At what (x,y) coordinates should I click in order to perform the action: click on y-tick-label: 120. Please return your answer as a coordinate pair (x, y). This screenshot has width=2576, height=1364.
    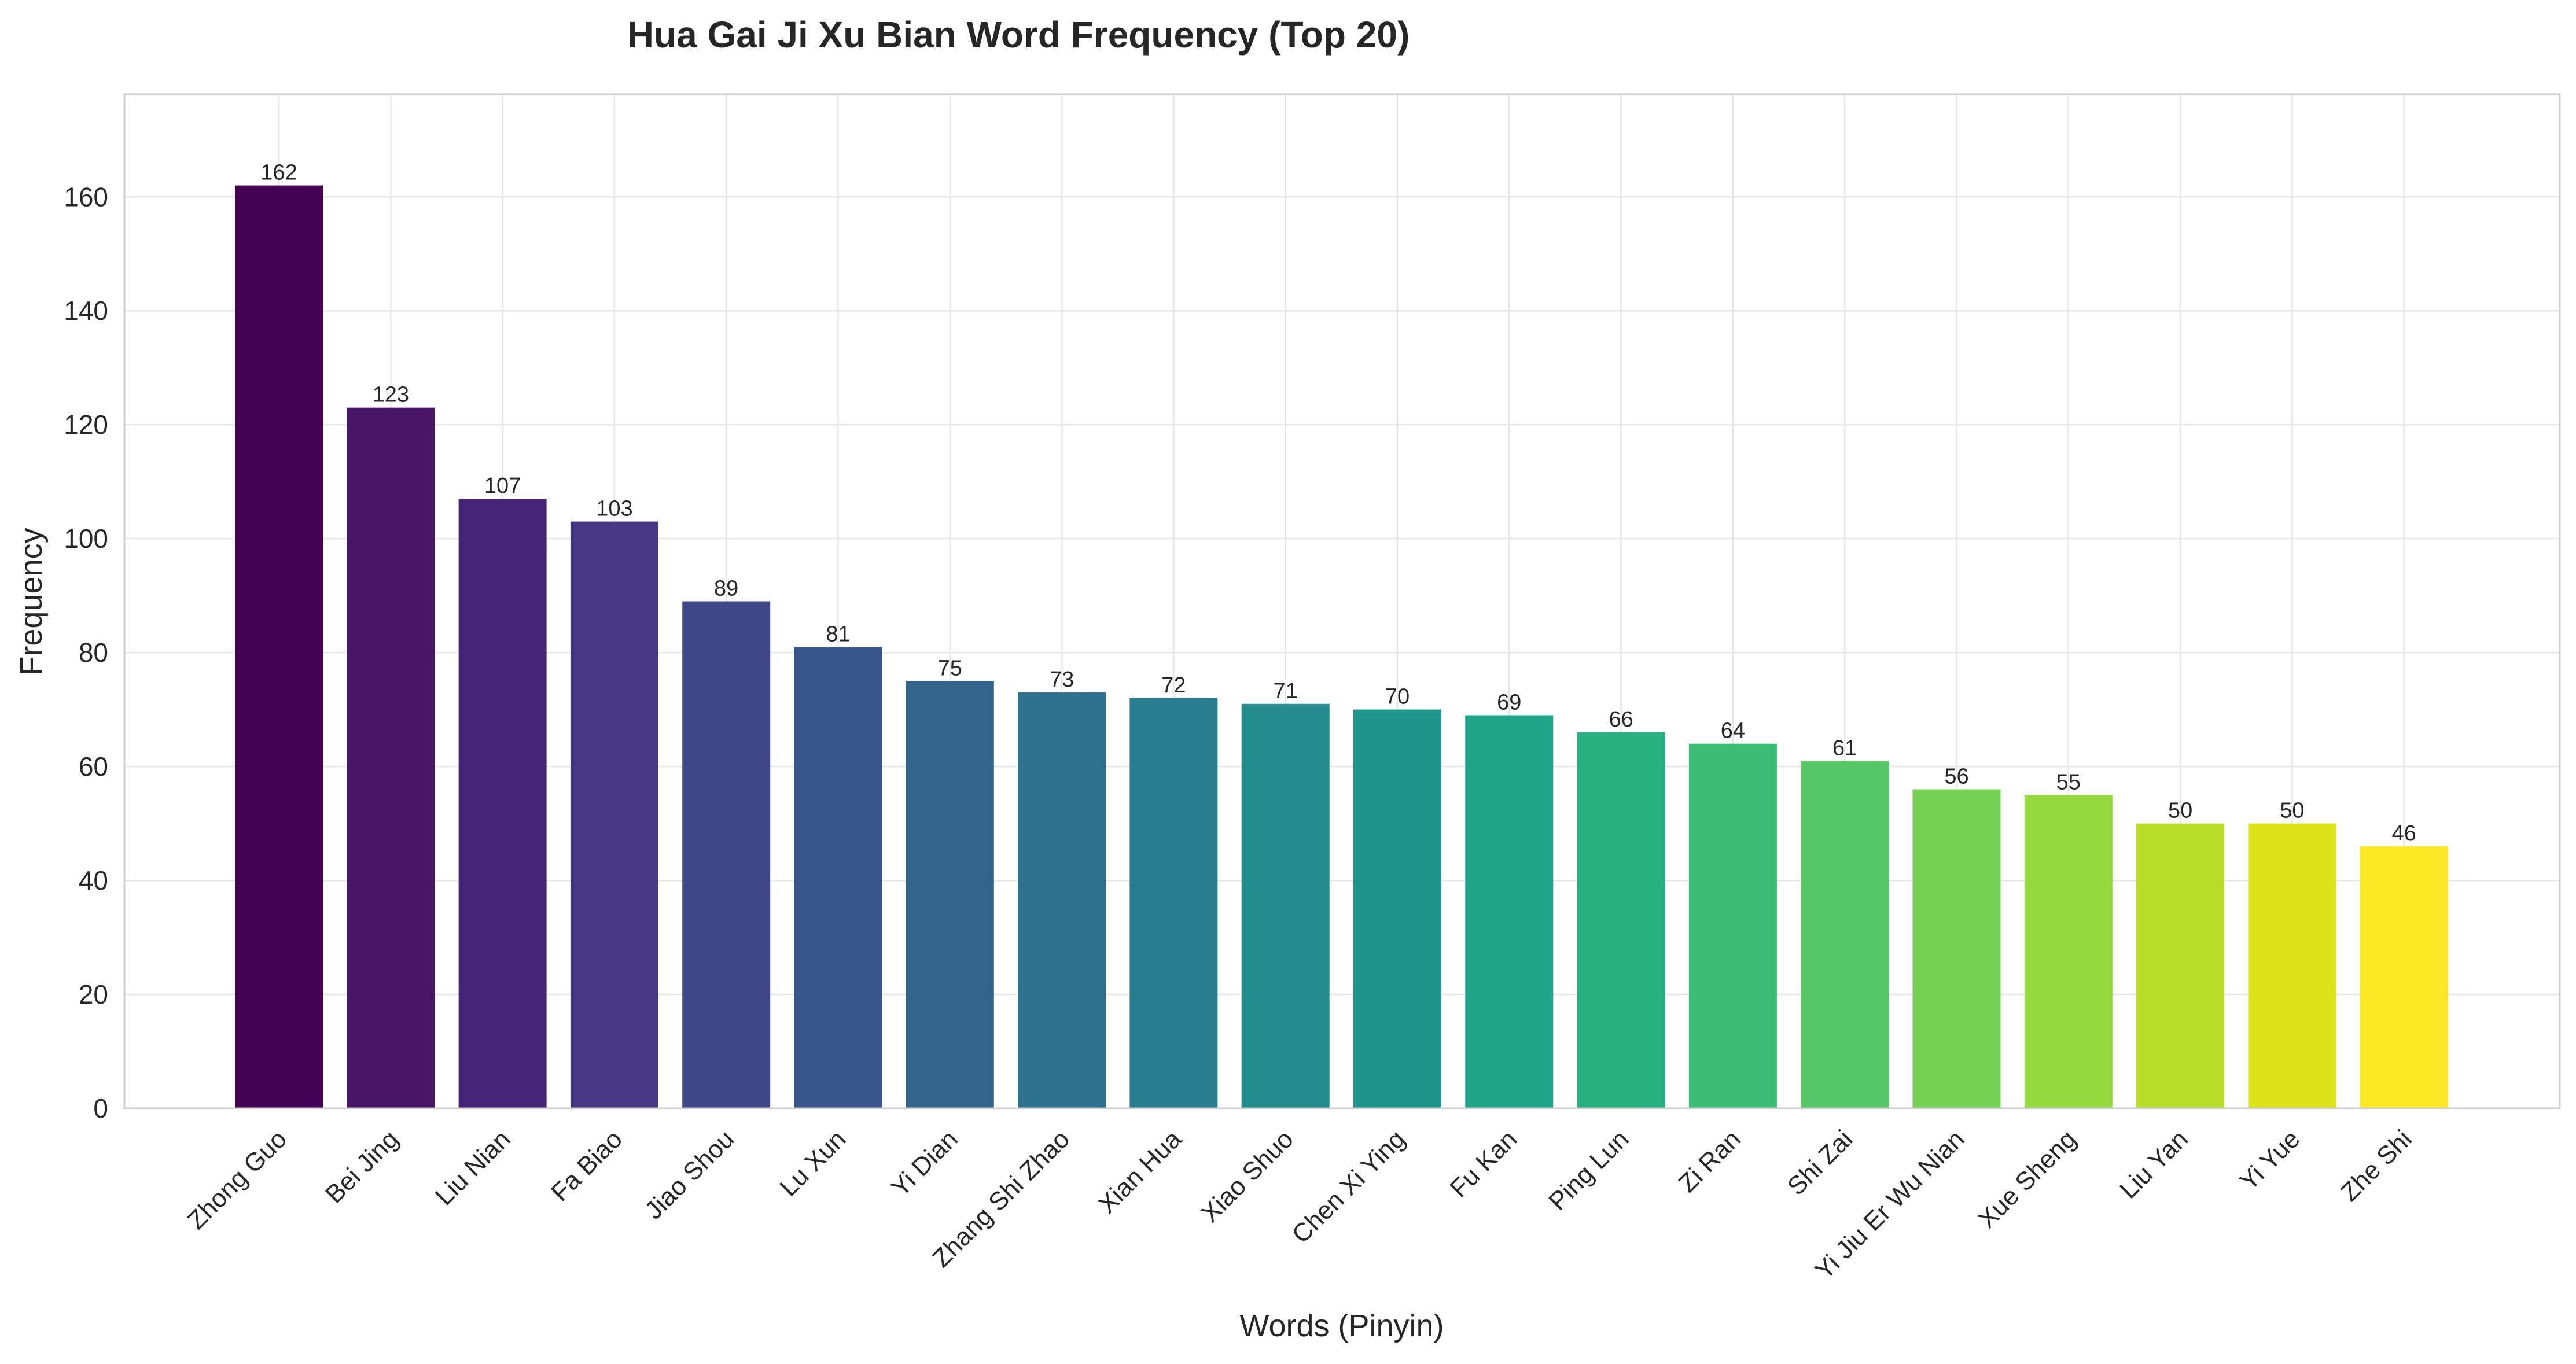
    Looking at the image, I should click on (86, 425).